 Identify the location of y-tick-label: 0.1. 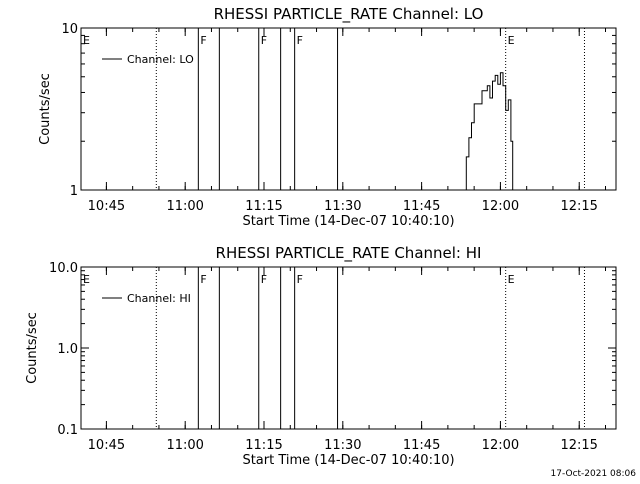
(67, 430).